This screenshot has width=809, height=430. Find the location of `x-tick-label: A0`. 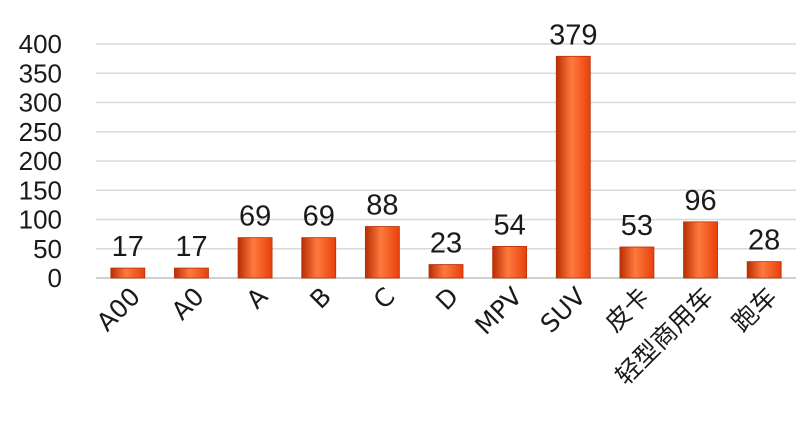

x-tick-label: A0 is located at coordinates (188, 304).